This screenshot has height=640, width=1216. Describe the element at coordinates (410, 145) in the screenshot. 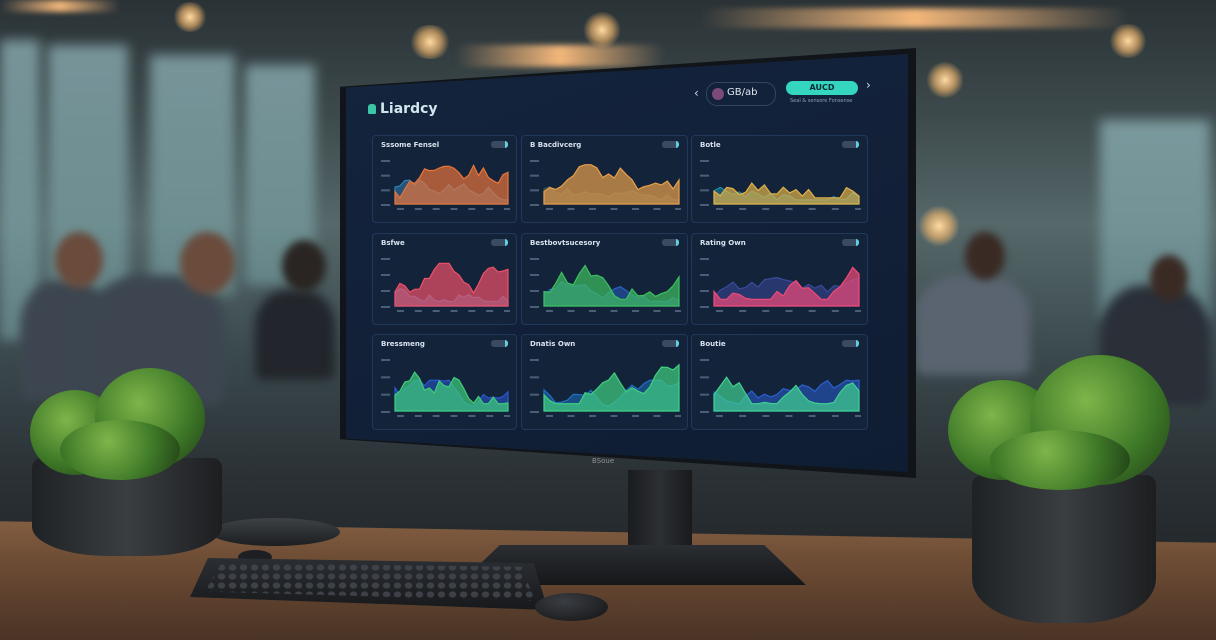

I see `card-title: Sssome Fensel` at that location.